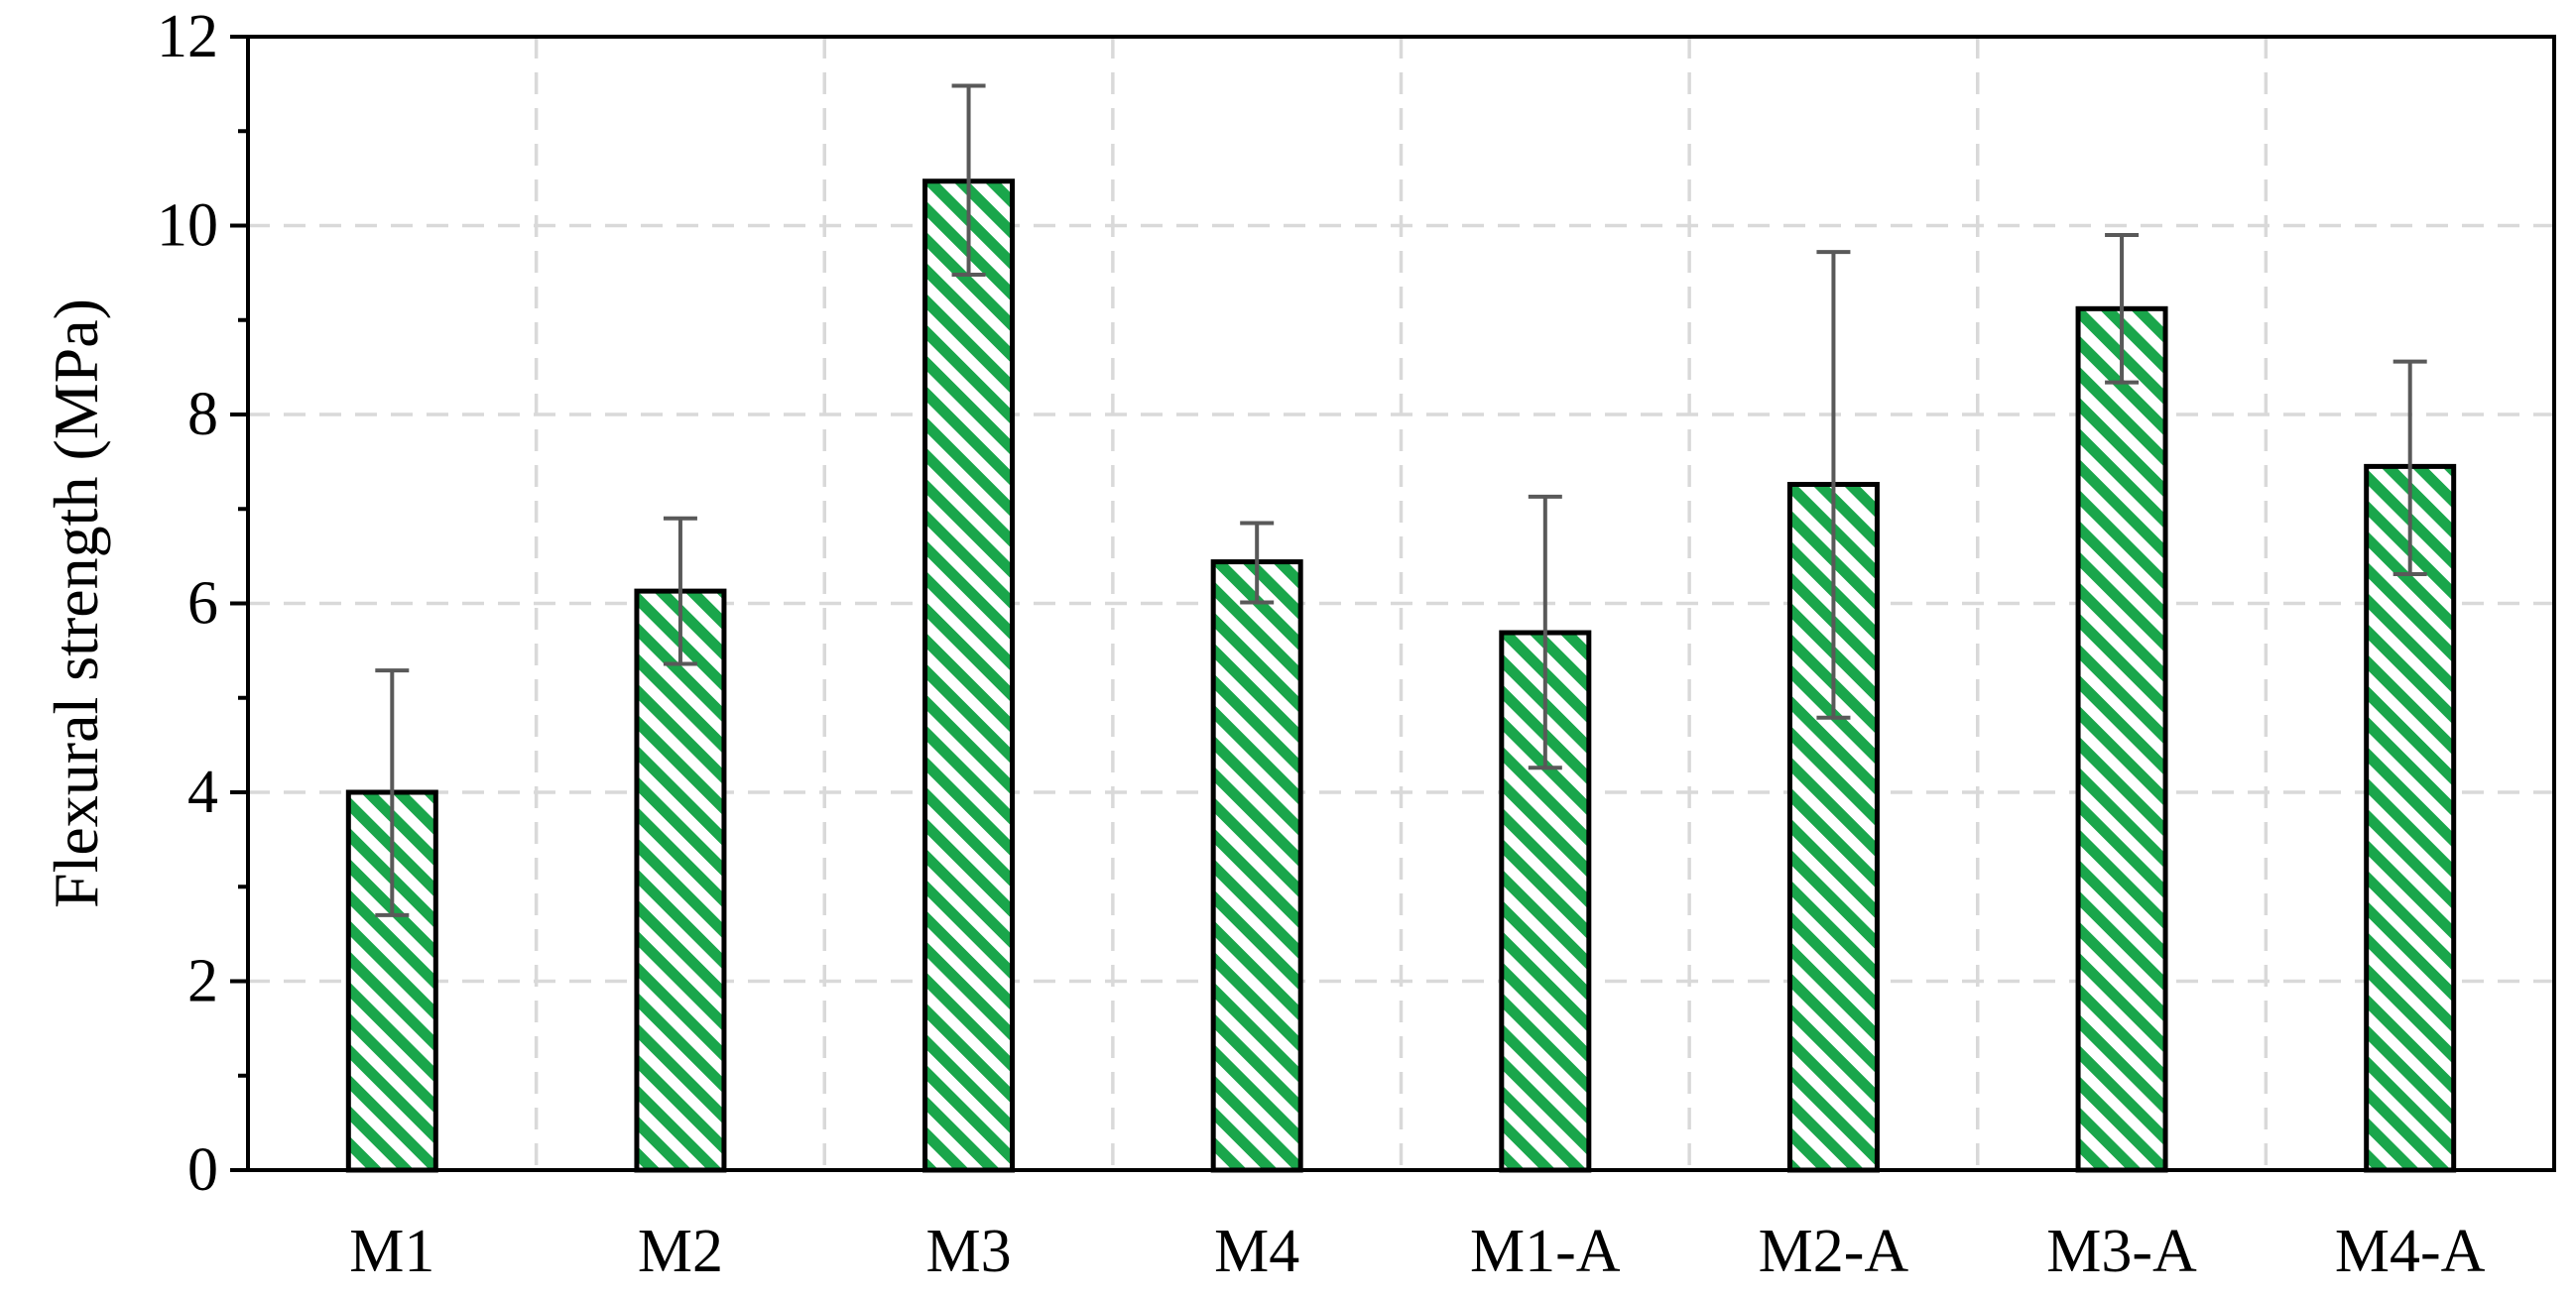  I want to click on x-category-label: M2-A, so click(1834, 1251).